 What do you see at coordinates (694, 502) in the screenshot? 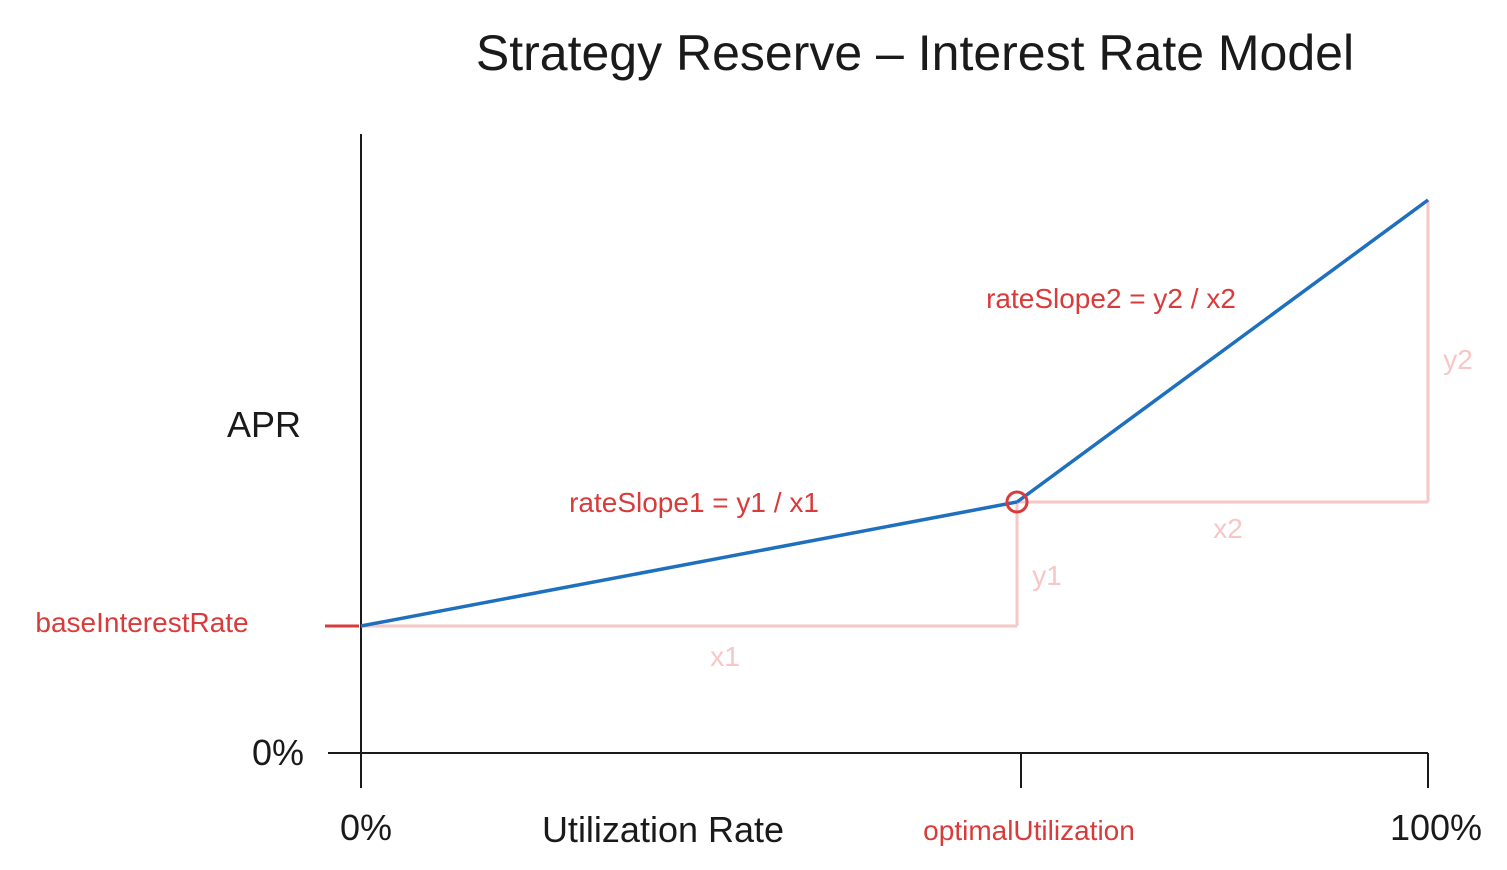
I see `slope1-annotation: rateSlope1 = y1 / x1` at bounding box center [694, 502].